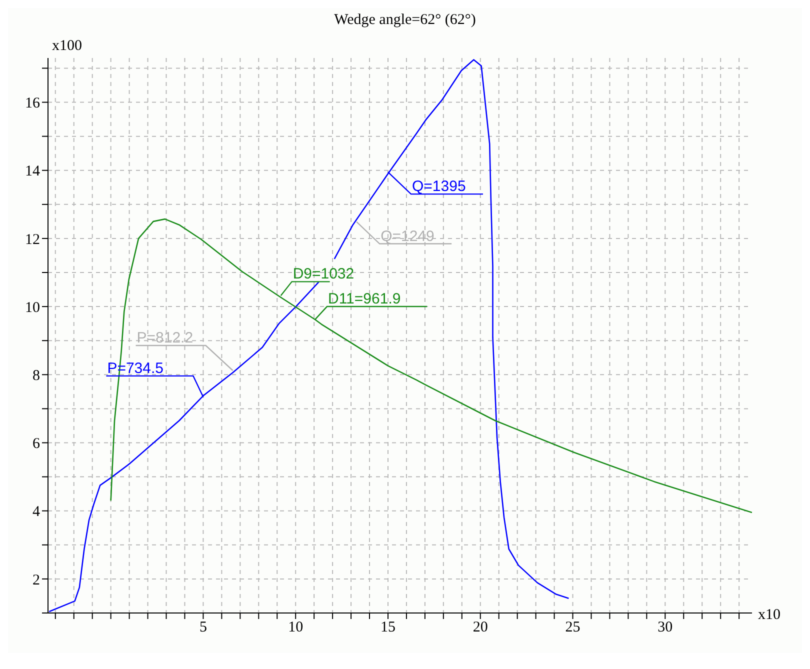  Describe the element at coordinates (203, 628) in the screenshot. I see `x-tick-label: 5` at that location.